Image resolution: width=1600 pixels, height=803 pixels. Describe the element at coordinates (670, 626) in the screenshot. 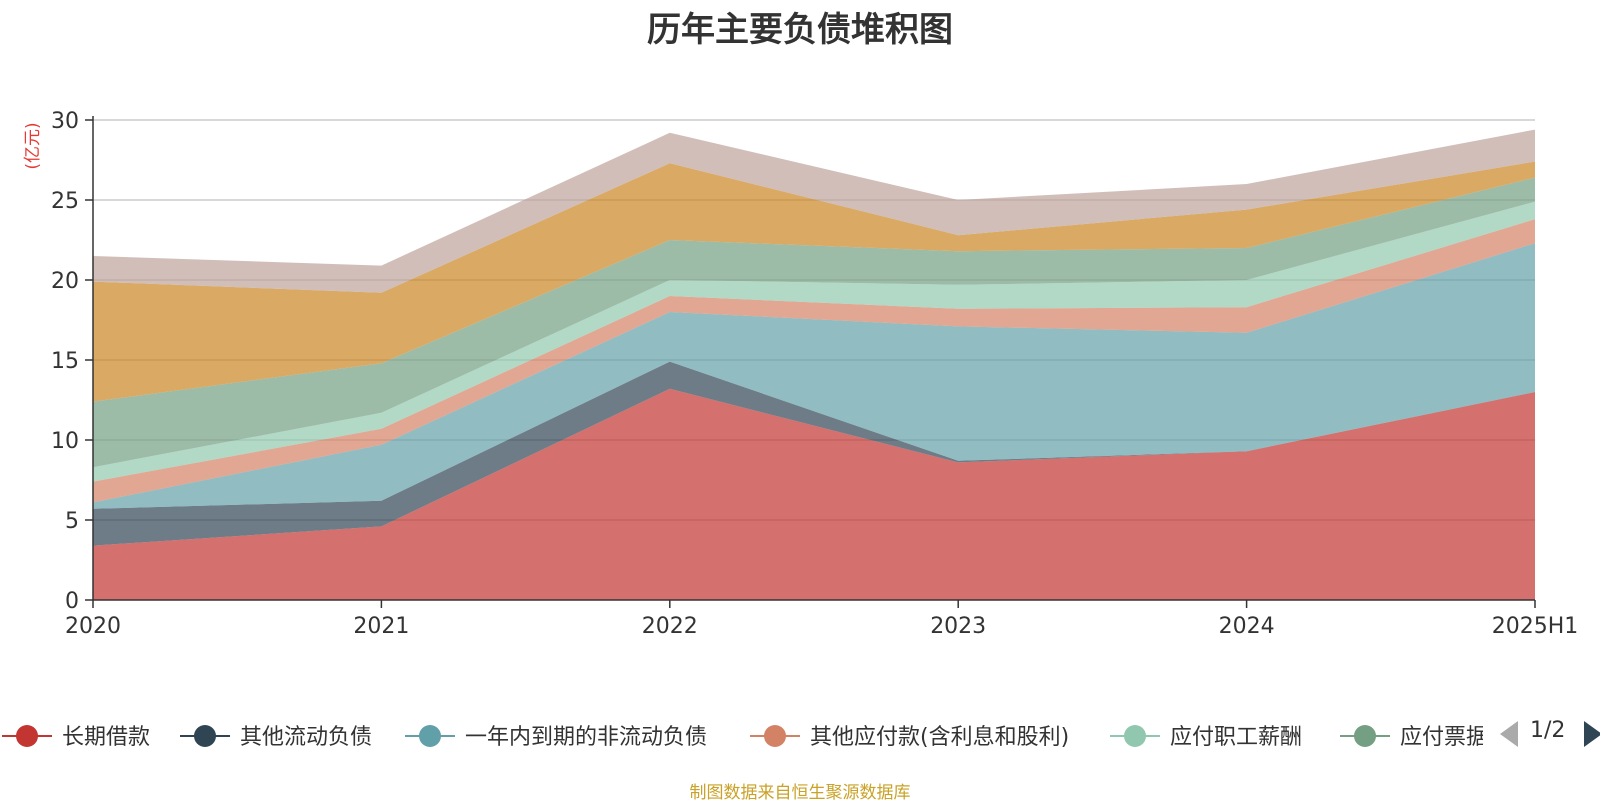

I see `x-tick-label: 2022` at that location.